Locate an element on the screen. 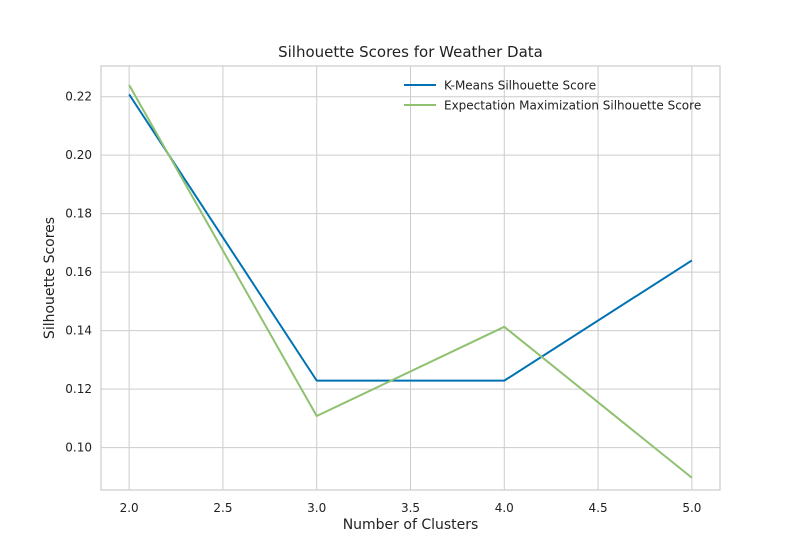  x-axis-label: Number of Clusters is located at coordinates (411, 525).